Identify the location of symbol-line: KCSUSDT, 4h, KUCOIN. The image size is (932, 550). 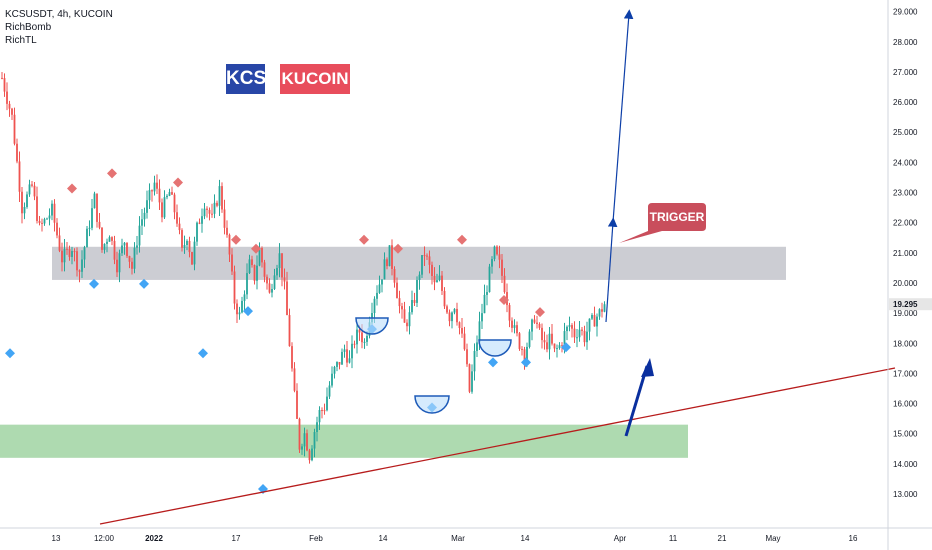
(59, 14).